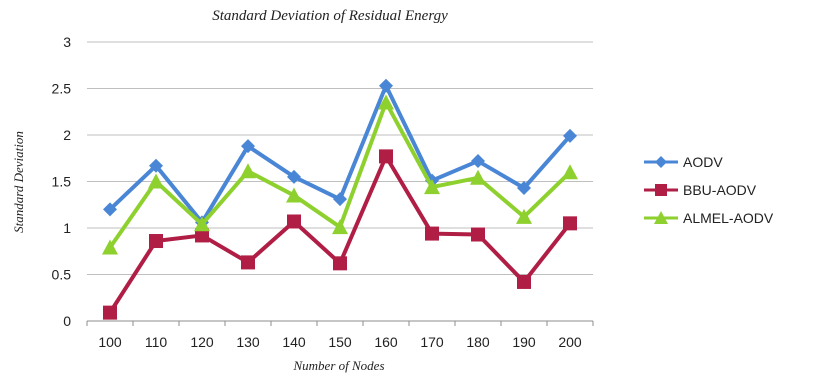 The width and height of the screenshot is (840, 384). Describe the element at coordinates (386, 342) in the screenshot. I see `x-tick-label: 160` at that location.